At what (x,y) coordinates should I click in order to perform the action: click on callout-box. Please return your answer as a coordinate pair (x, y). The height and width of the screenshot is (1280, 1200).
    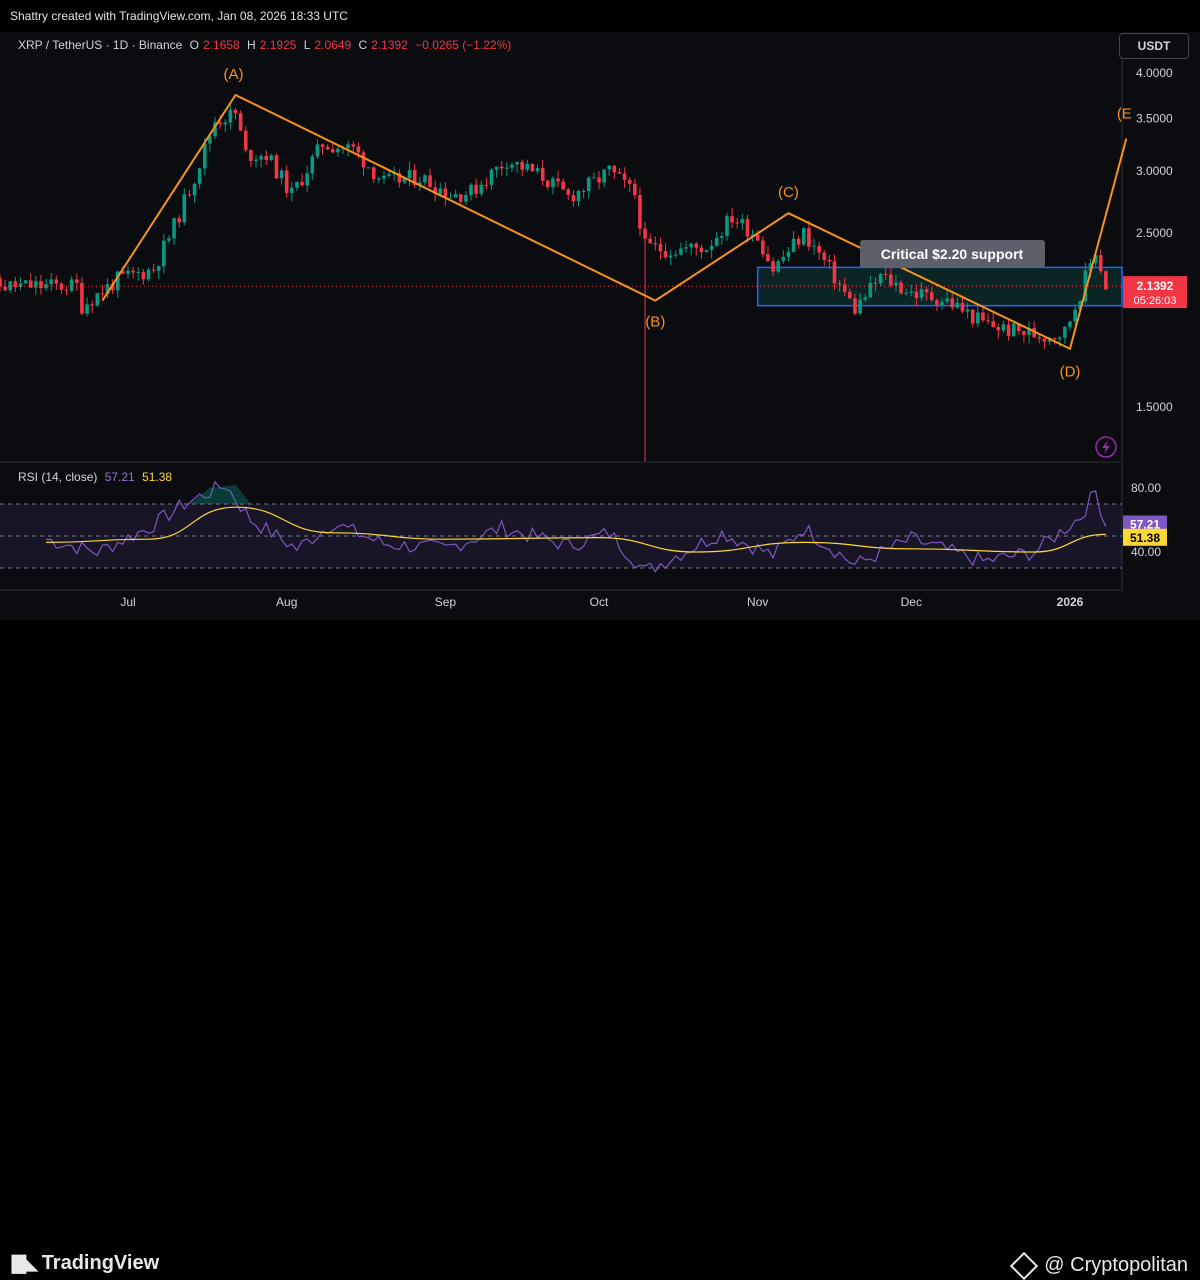
    Looking at the image, I should click on (952, 254).